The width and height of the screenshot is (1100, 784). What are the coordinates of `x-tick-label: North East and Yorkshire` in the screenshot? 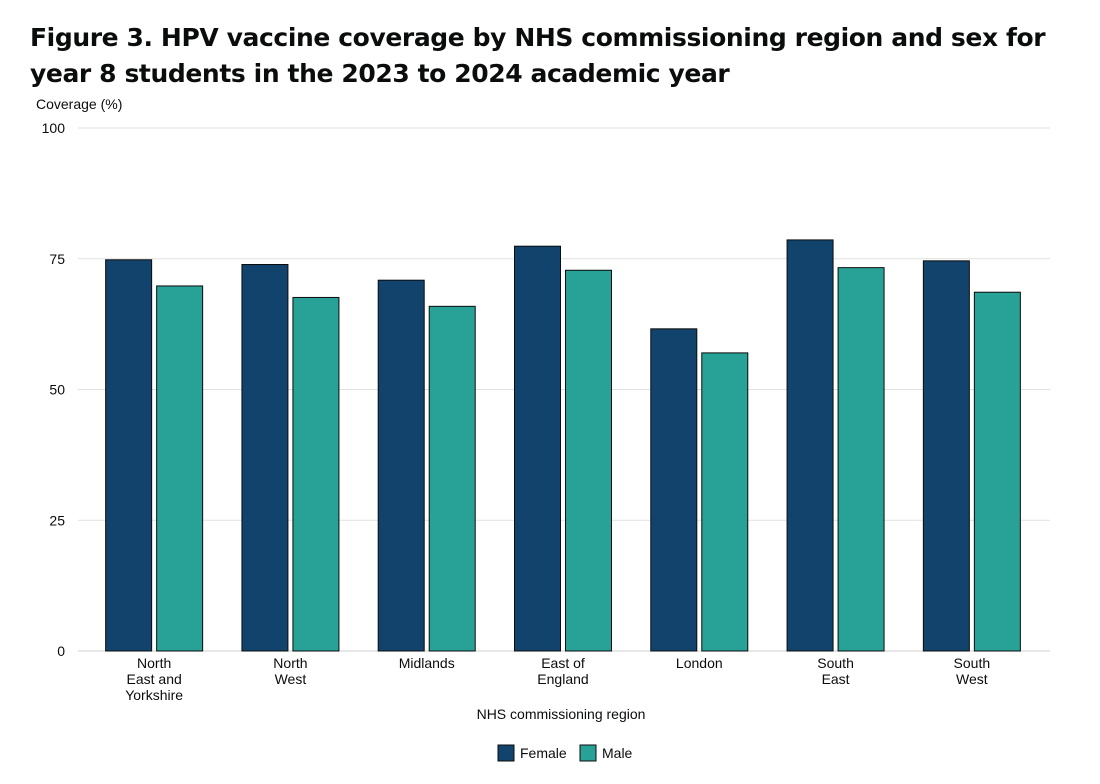 It's located at (154, 679).